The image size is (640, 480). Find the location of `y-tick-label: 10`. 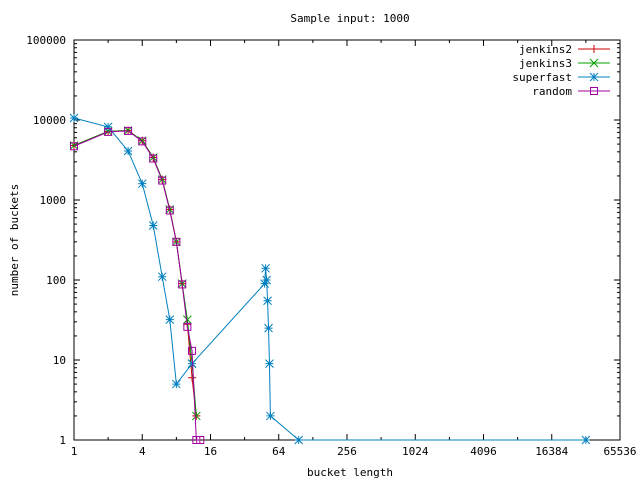

y-tick-label: 10 is located at coordinates (59, 360).